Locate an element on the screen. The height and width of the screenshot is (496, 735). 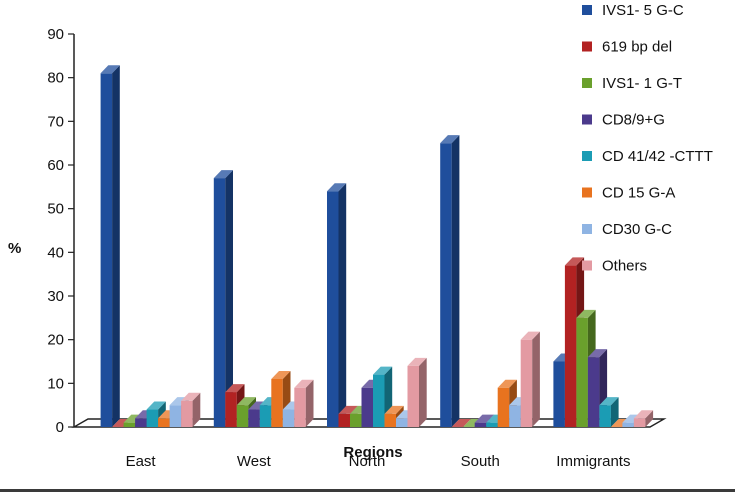
x-tick-label: South is located at coordinates (480, 461).